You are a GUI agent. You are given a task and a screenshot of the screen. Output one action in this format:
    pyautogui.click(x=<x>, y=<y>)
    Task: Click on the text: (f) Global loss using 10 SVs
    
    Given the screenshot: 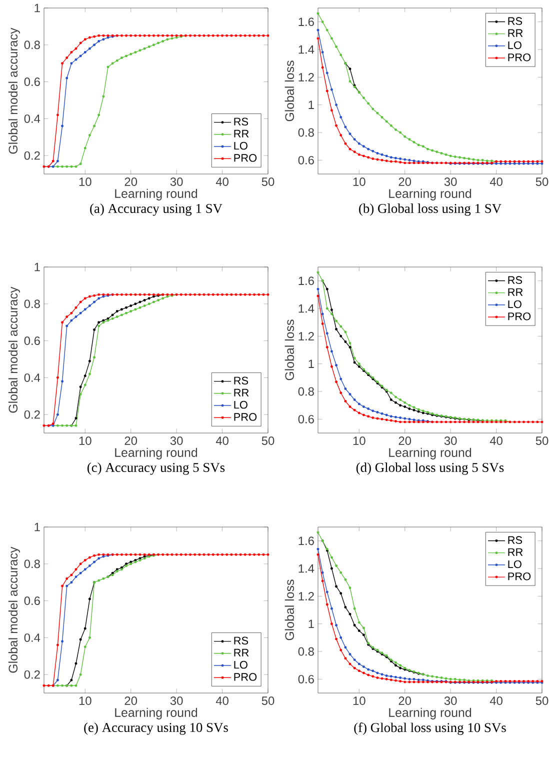 What is the action you would take?
    pyautogui.click(x=430, y=728)
    